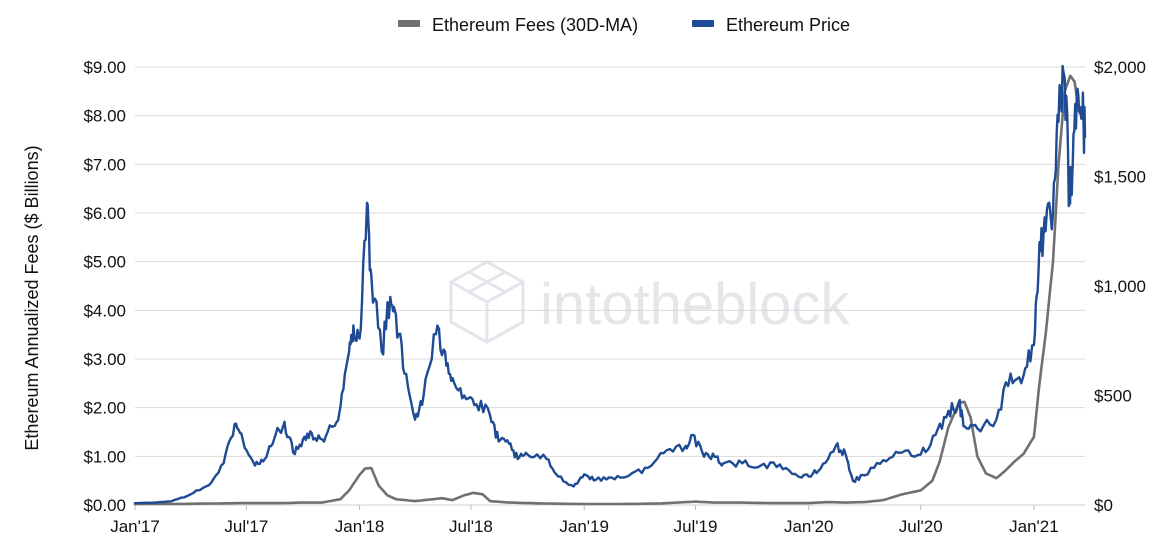 Image resolution: width=1172 pixels, height=557 pixels. What do you see at coordinates (104, 116) in the screenshot?
I see `y-left-tick-label: $8.00` at bounding box center [104, 116].